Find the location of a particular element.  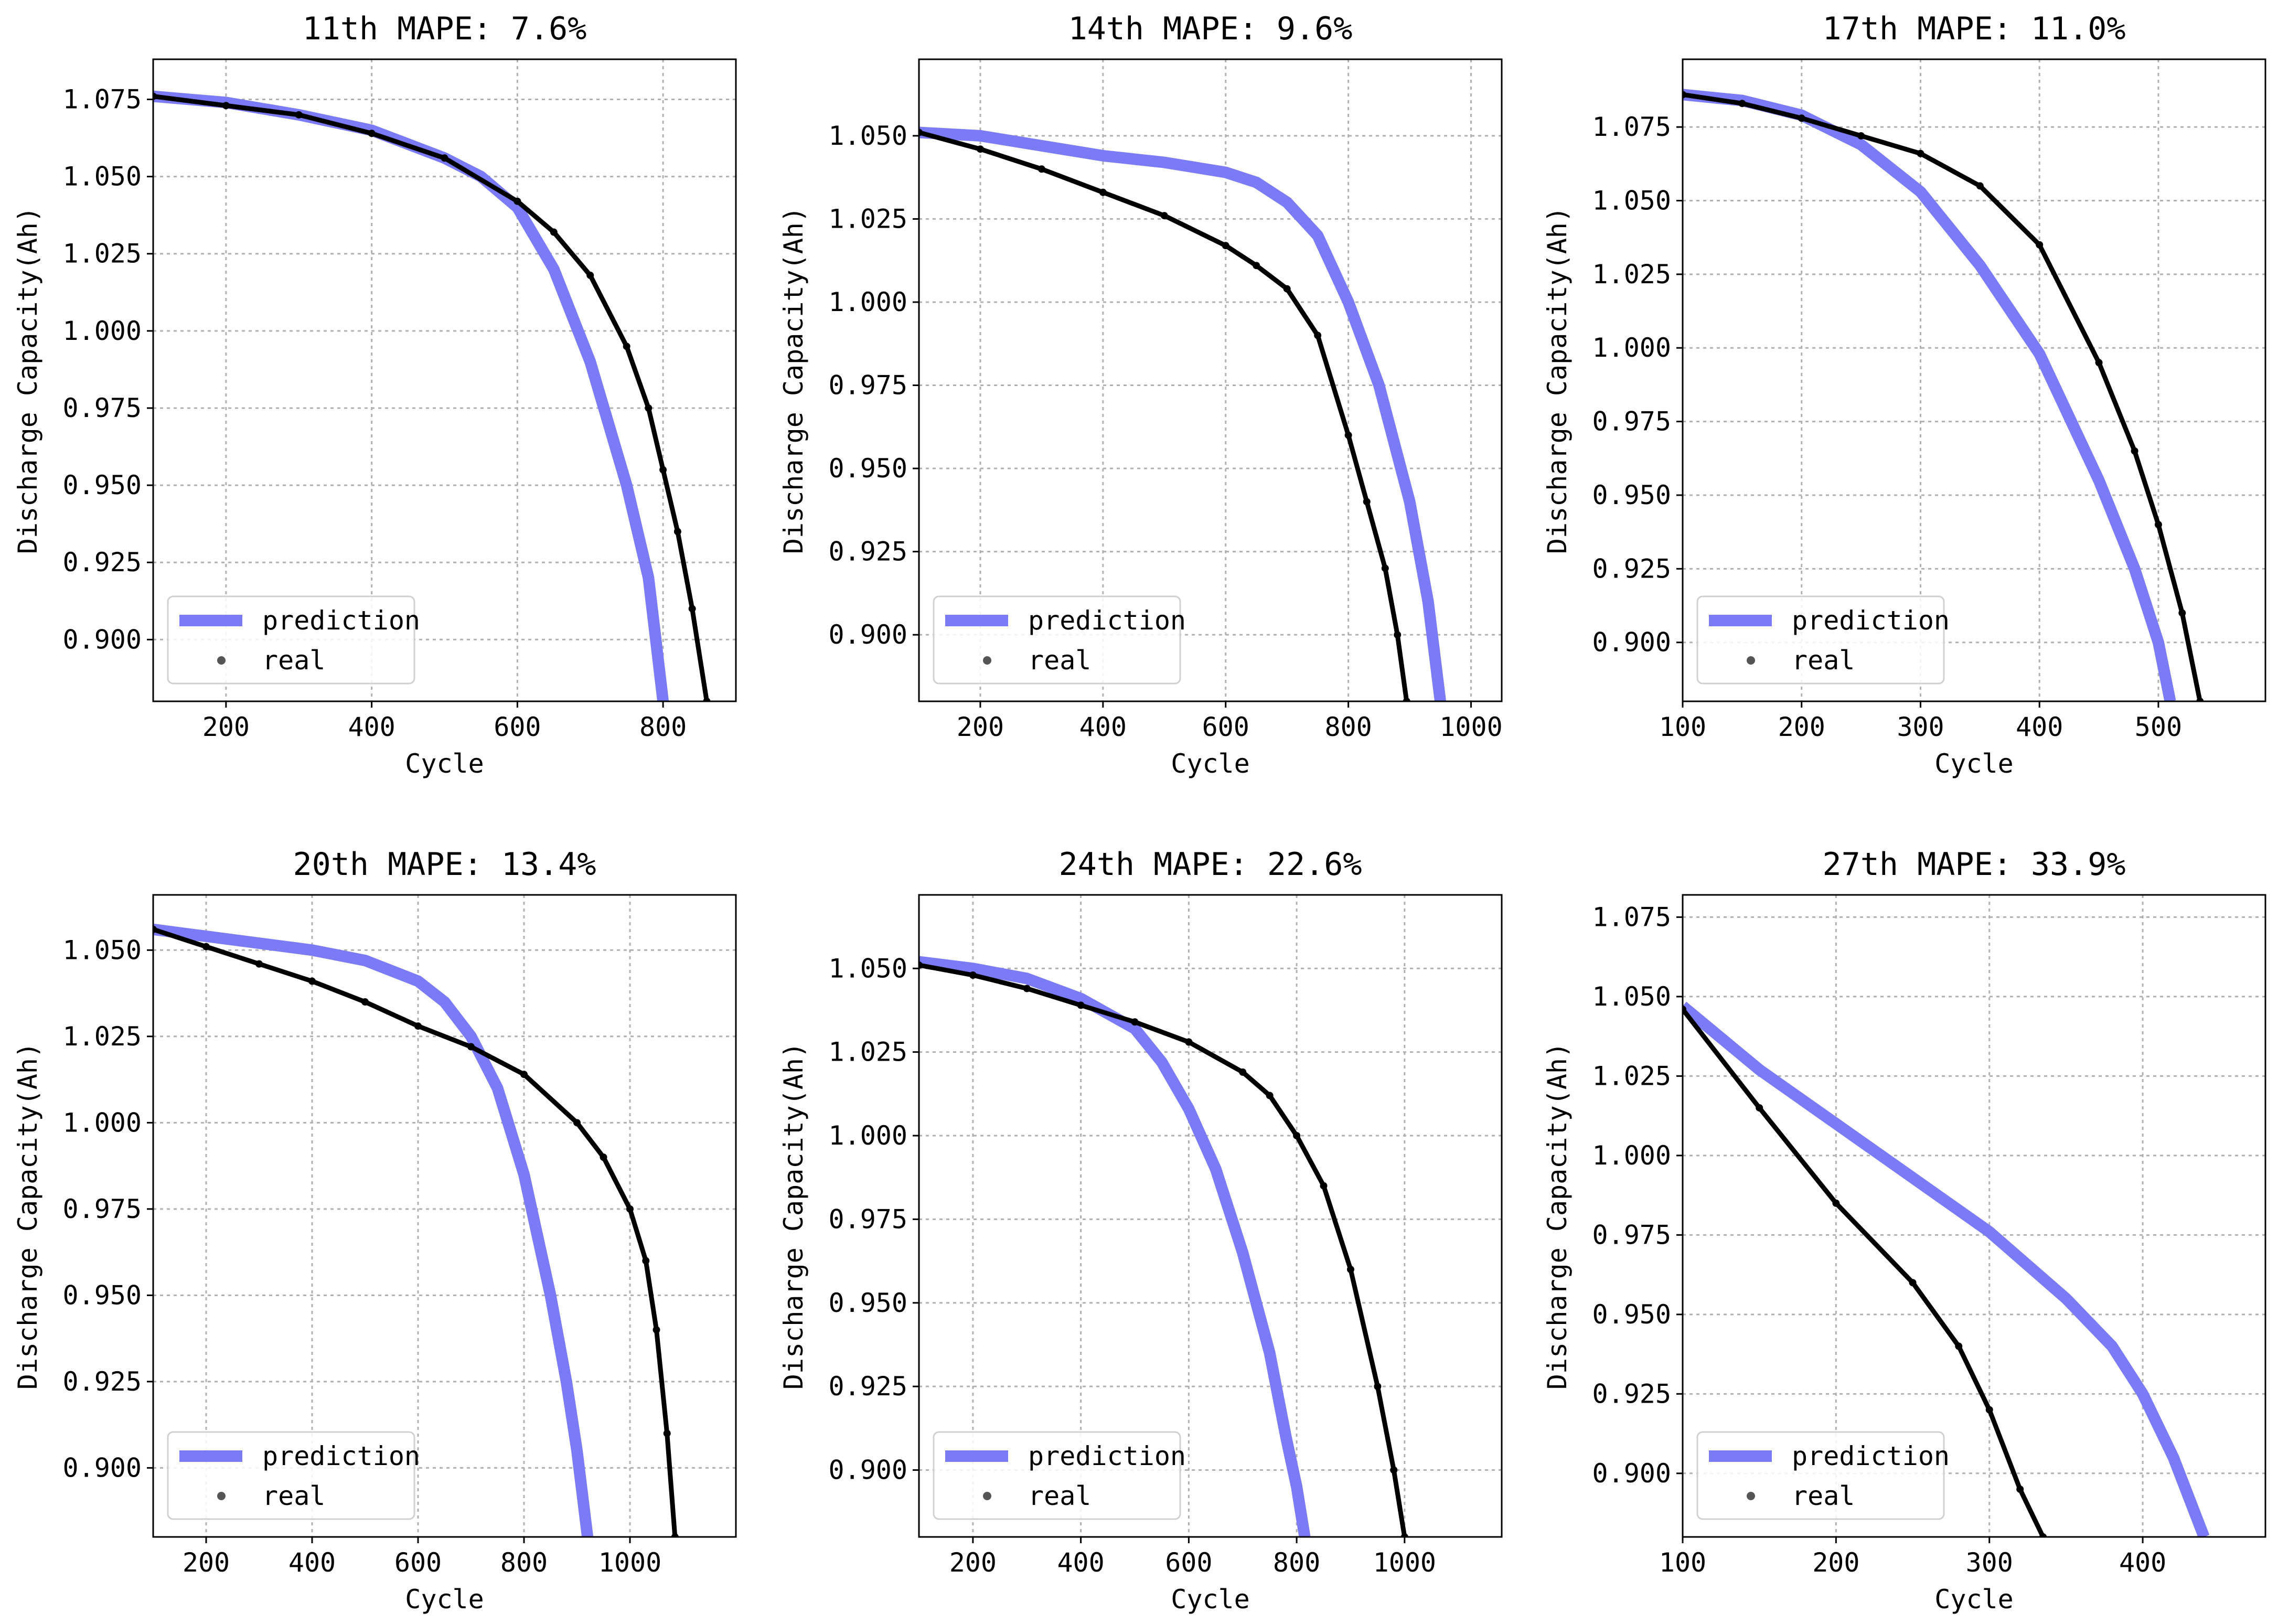

x-tick-label: 400 is located at coordinates (1103, 727).